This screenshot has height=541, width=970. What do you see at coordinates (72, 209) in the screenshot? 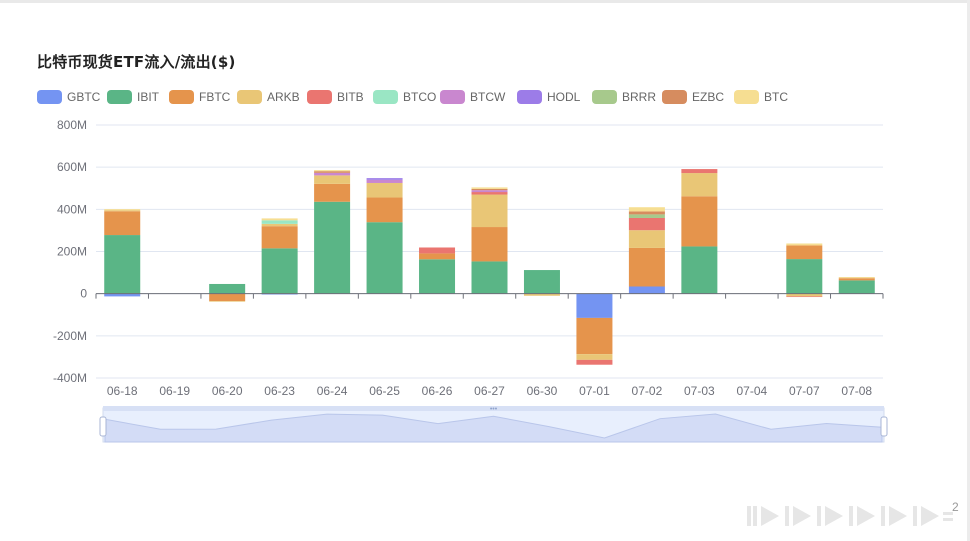
I see `y-tick-label: 400M` at bounding box center [72, 209].